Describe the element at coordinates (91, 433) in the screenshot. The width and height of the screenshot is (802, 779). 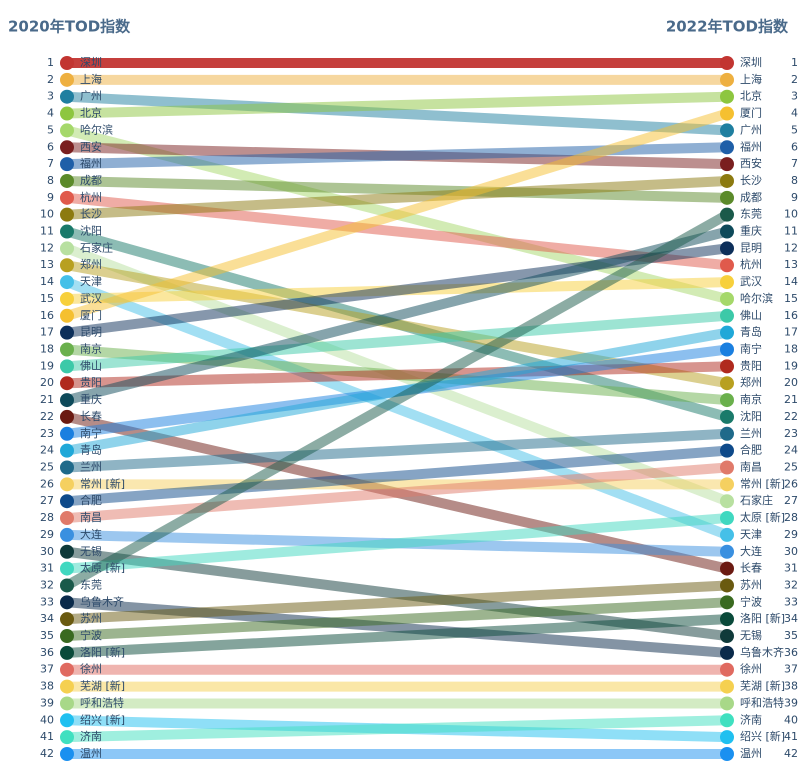
I see `left-city-label: 南宁` at that location.